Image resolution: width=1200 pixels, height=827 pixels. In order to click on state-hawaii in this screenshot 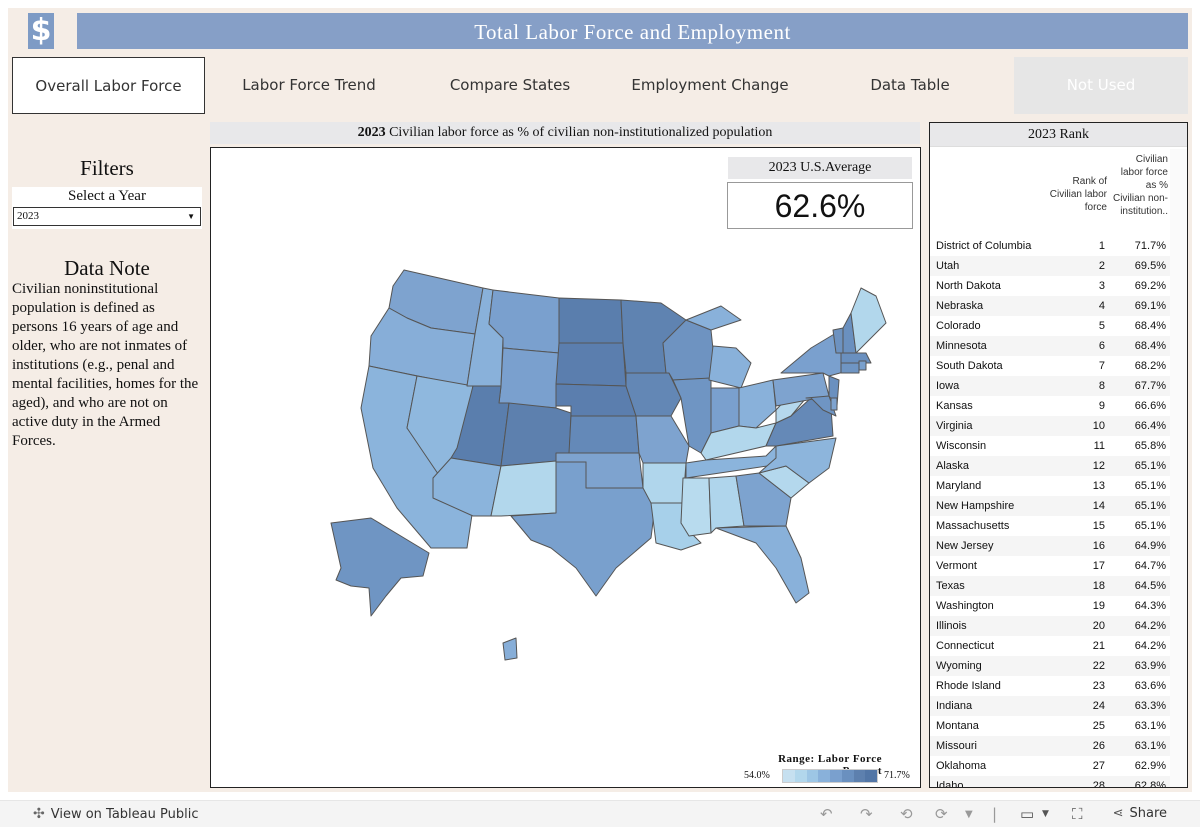, I will do `click(510, 649)`.